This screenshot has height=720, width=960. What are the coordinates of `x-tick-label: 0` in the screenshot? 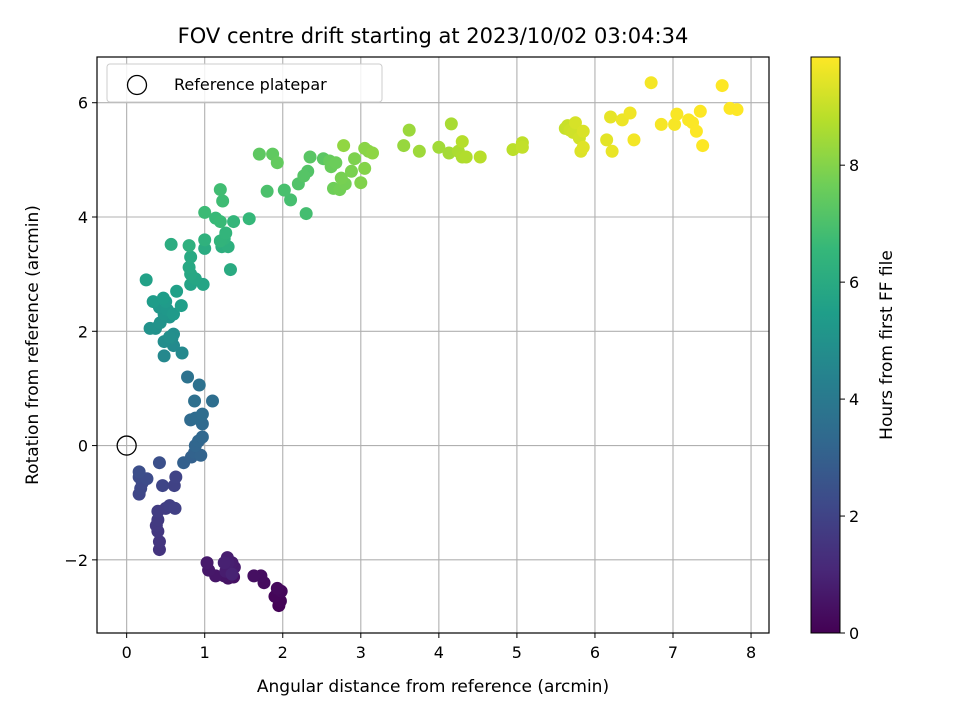 It's located at (127, 652).